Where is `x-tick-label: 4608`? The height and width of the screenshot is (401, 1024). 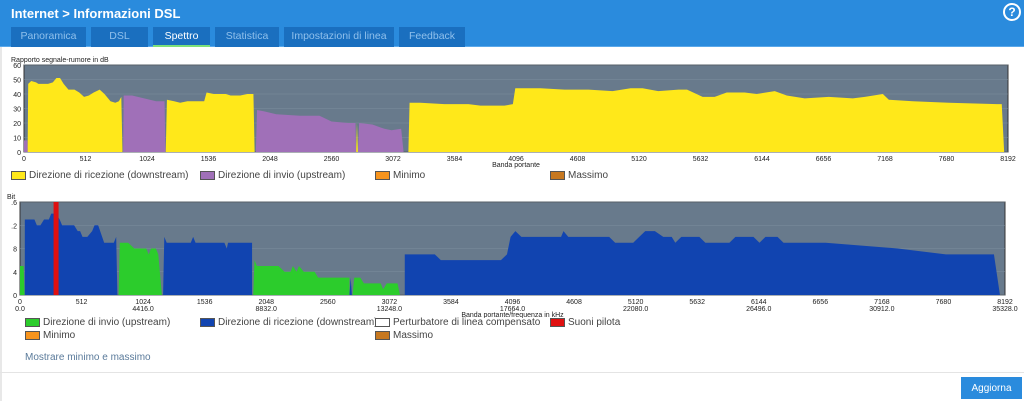
x-tick-label: 4608 is located at coordinates (574, 302).